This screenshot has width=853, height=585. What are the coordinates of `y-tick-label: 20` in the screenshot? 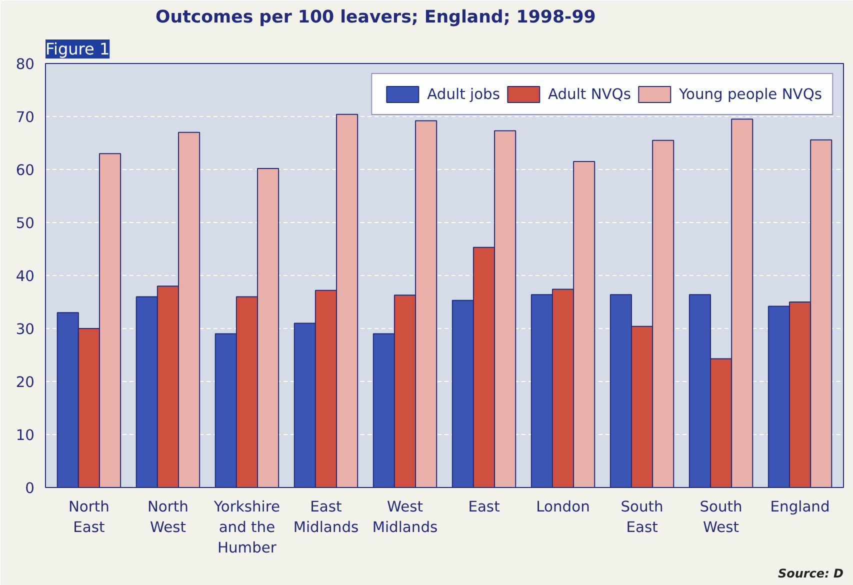 It's located at (25, 382).